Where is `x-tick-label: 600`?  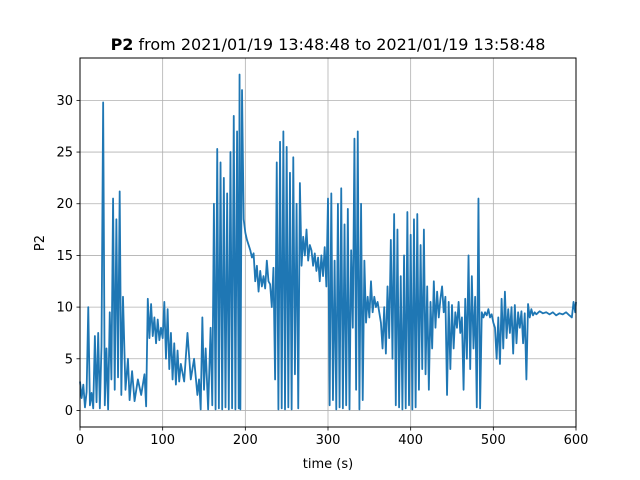 x-tick-label: 600 is located at coordinates (576, 440).